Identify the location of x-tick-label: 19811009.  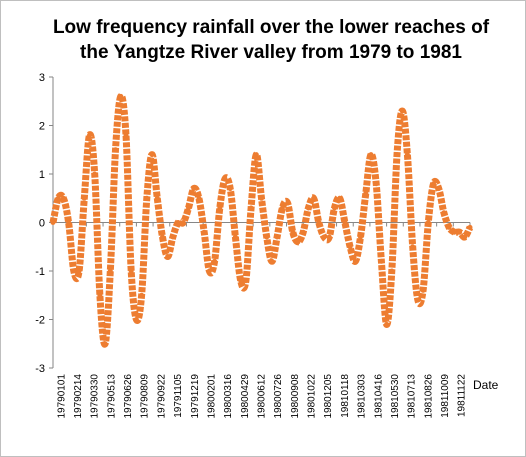
(445, 396).